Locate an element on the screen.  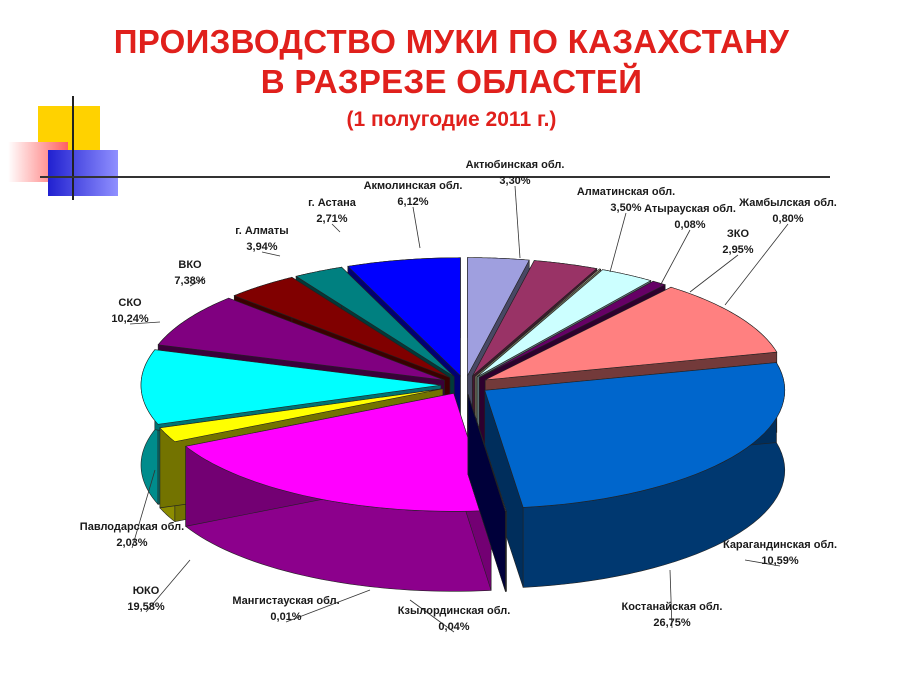
slice-label-14: г. Астана is located at coordinates (332, 203).